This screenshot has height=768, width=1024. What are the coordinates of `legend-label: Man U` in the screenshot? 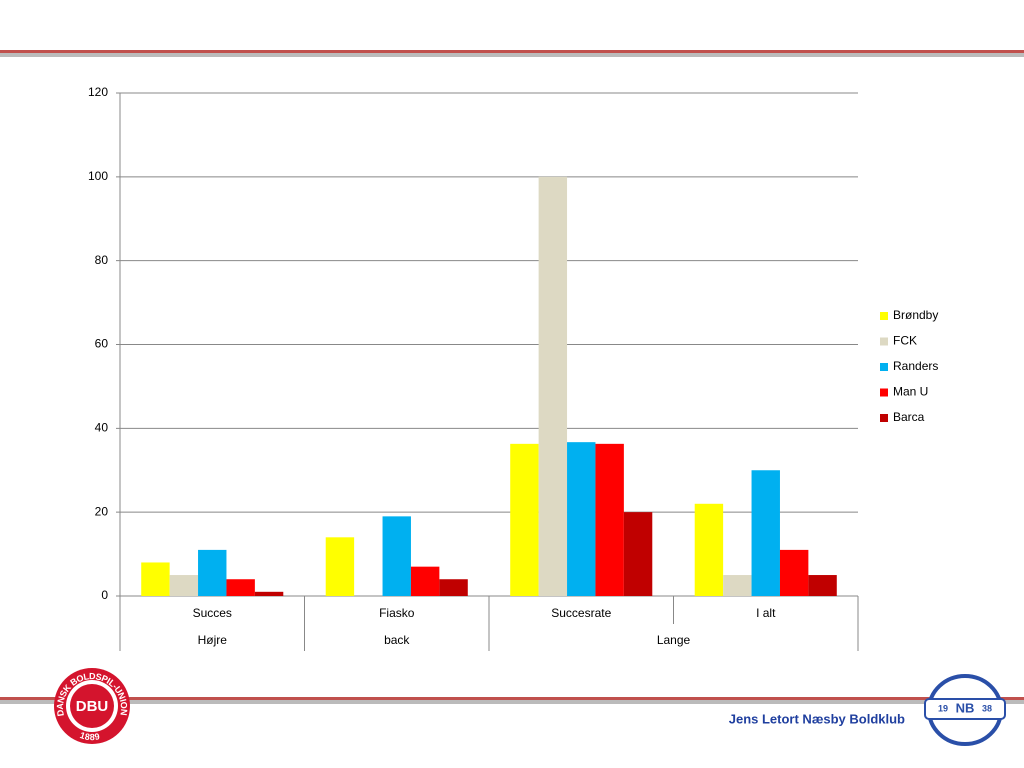 It's located at (910, 392).